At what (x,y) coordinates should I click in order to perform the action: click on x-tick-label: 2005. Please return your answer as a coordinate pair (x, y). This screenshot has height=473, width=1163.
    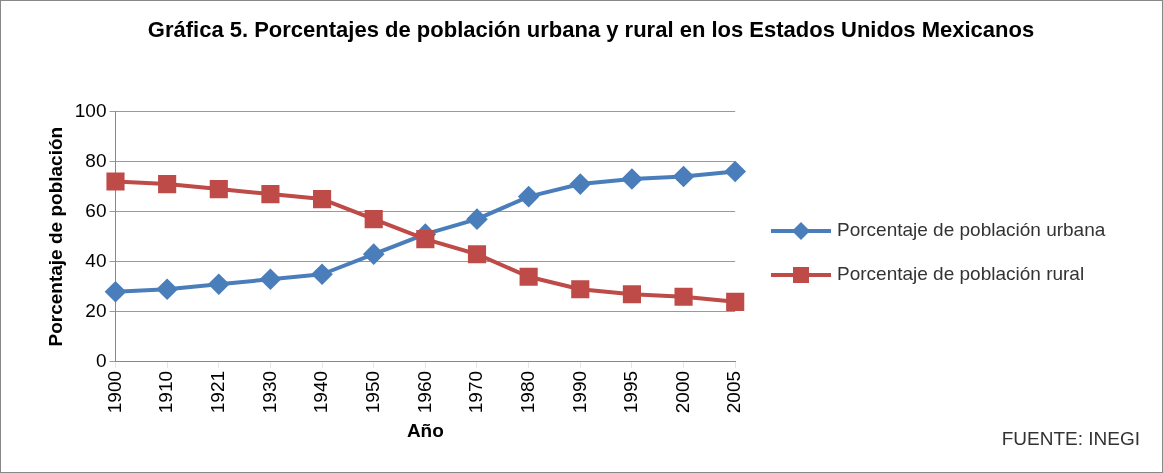
    Looking at the image, I should click on (734, 392).